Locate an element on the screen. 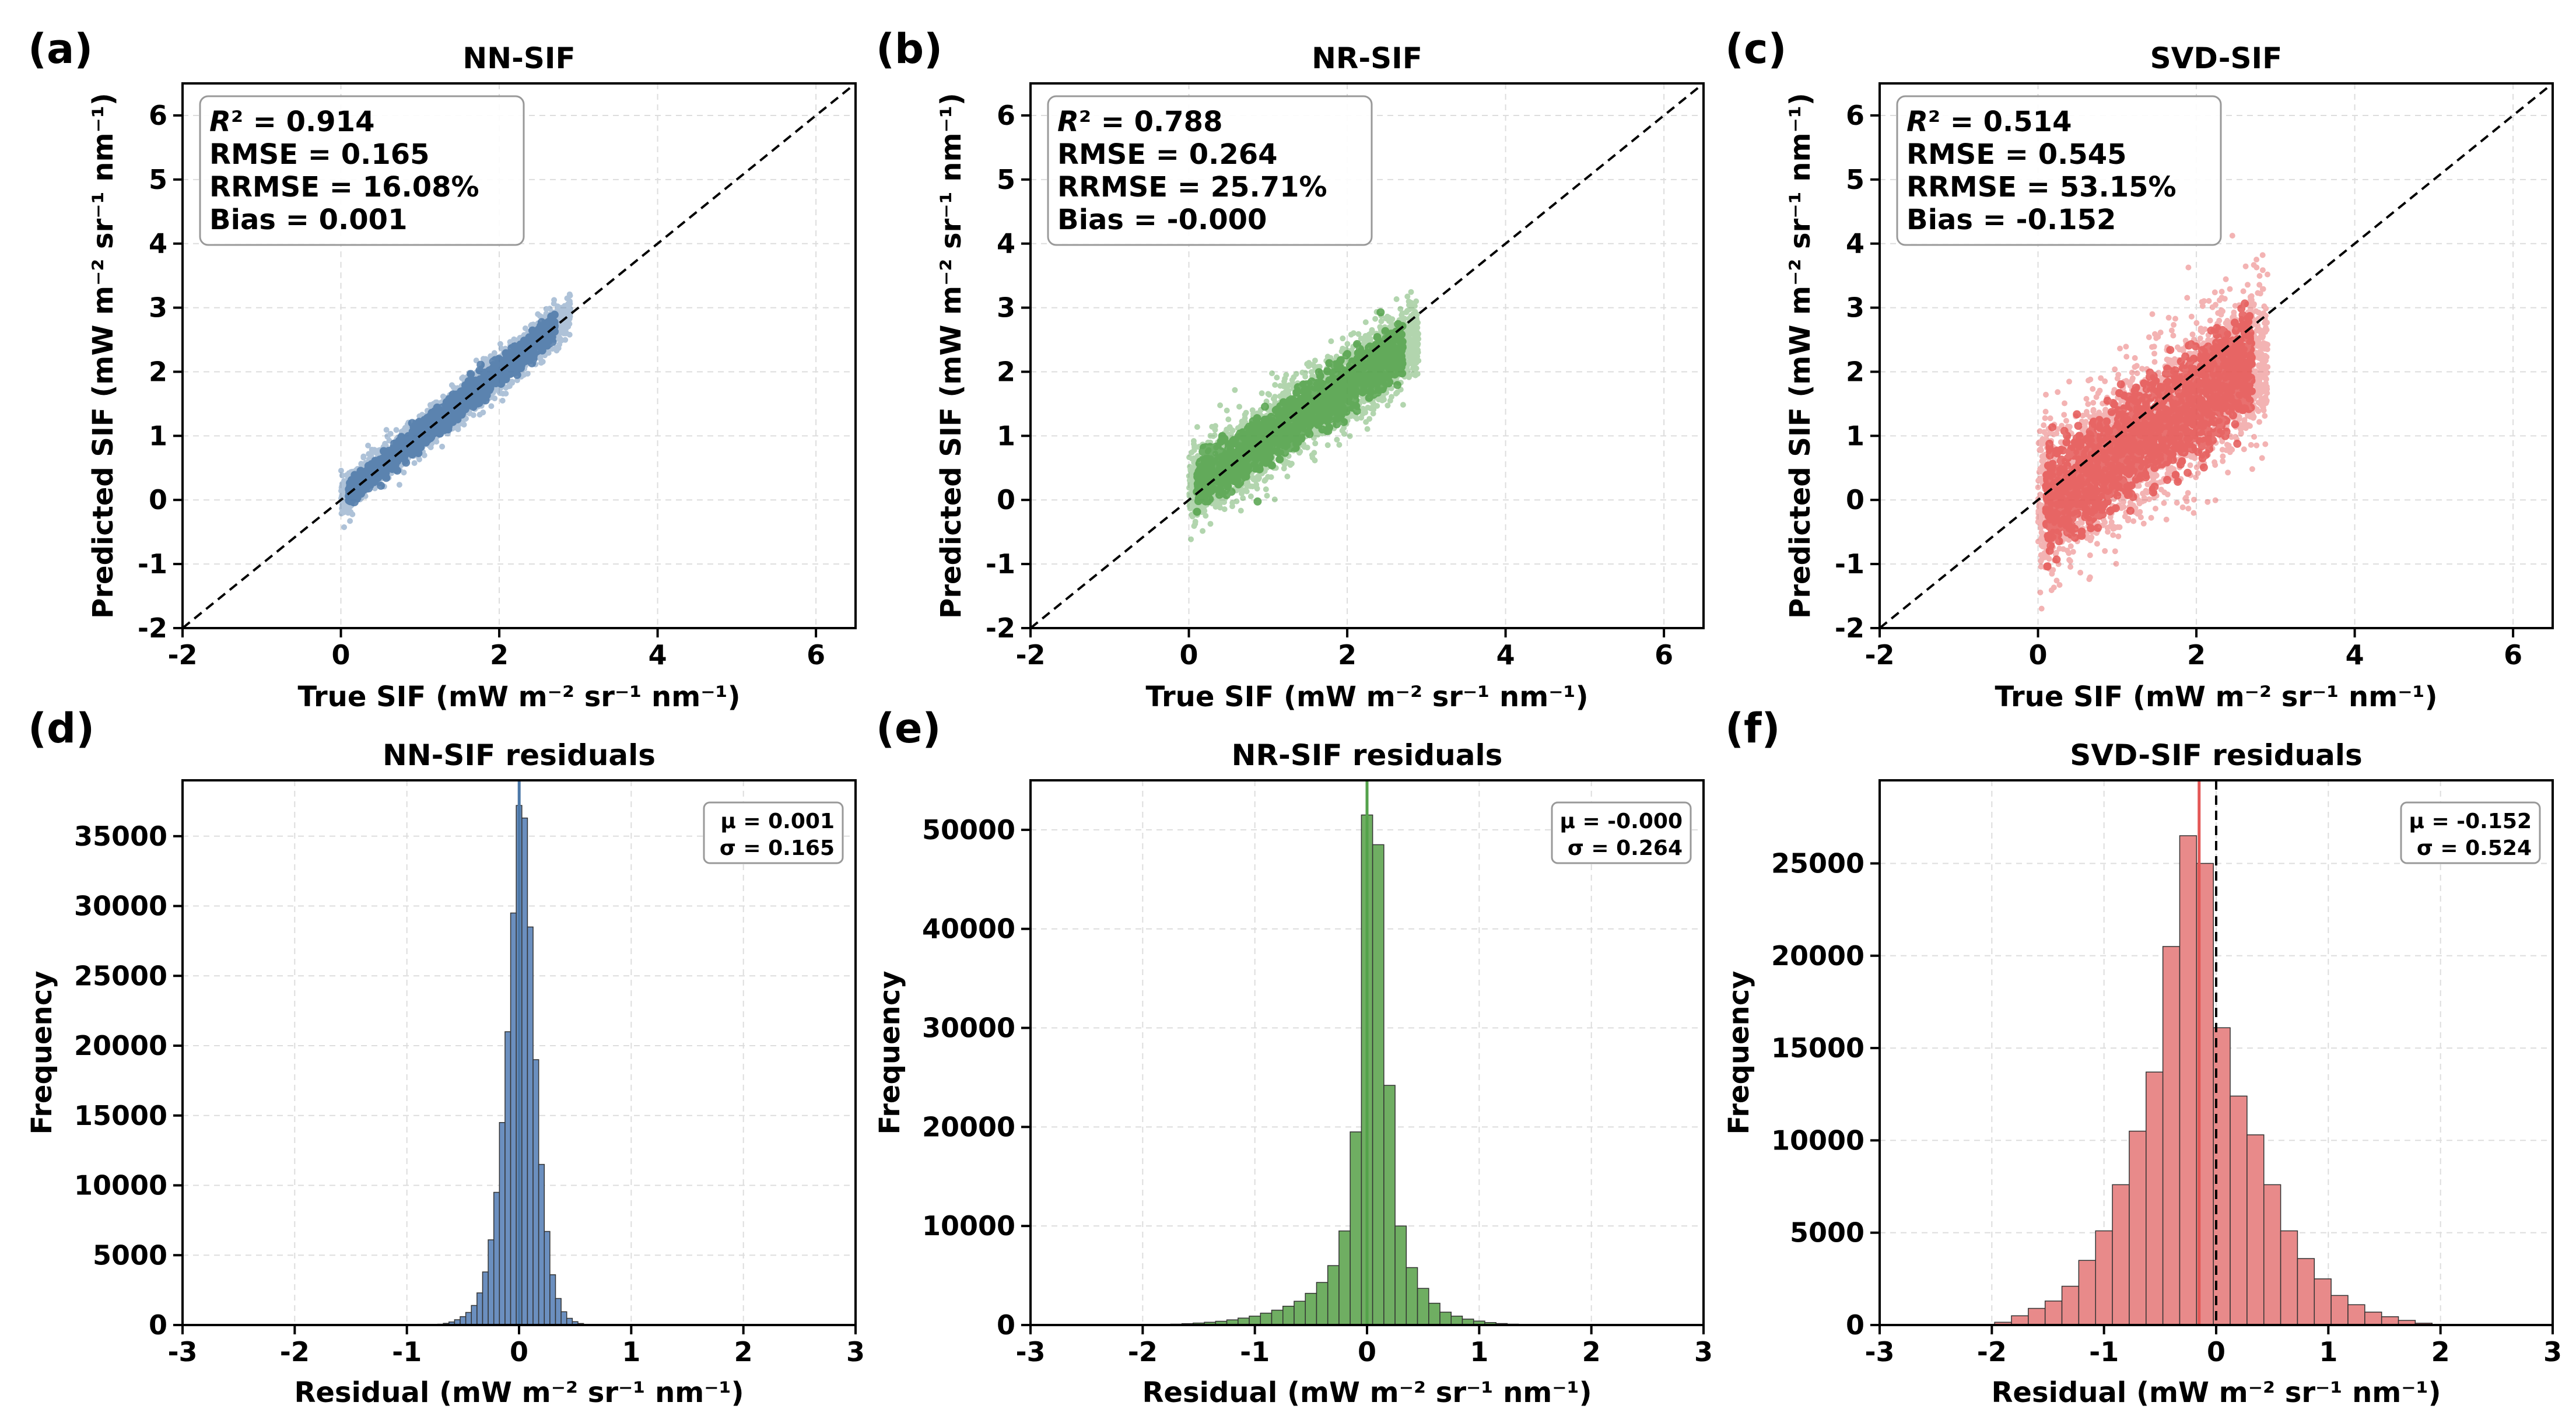 Image resolution: width=2576 pixels, height=1423 pixels. scatter-1-ytick-label-4: 2 is located at coordinates (1006, 371).